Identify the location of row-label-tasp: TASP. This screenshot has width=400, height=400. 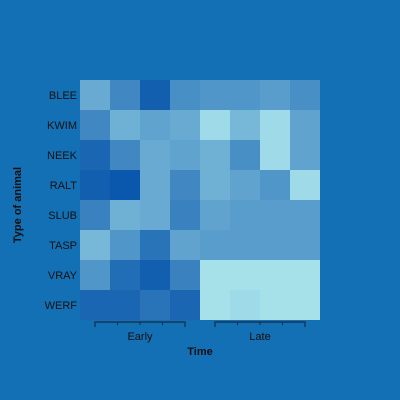
(63, 246).